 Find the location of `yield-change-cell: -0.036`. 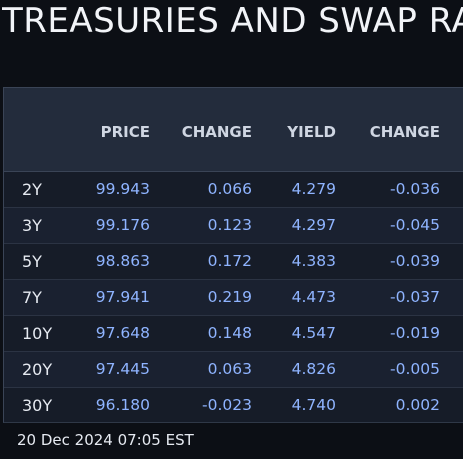

yield-change-cell: -0.036 is located at coordinates (415, 189).